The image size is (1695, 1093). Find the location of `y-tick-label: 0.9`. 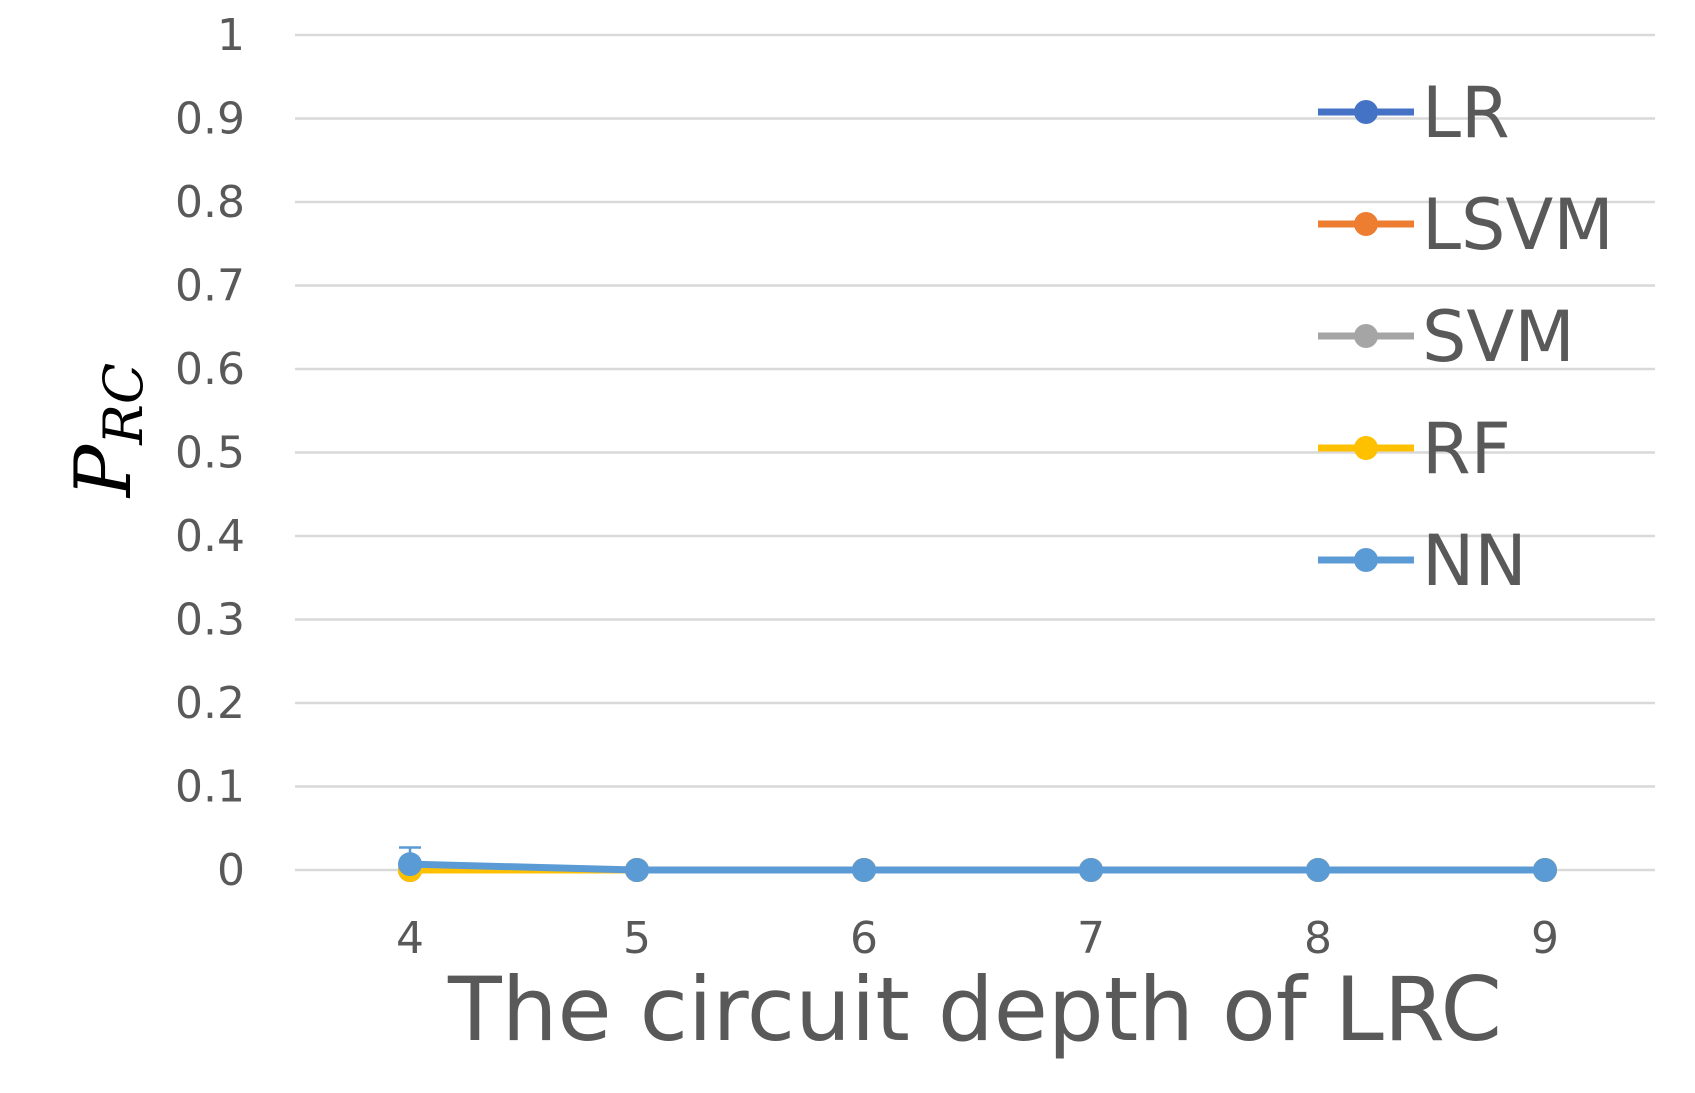

y-tick-label: 0.9 is located at coordinates (210, 119).